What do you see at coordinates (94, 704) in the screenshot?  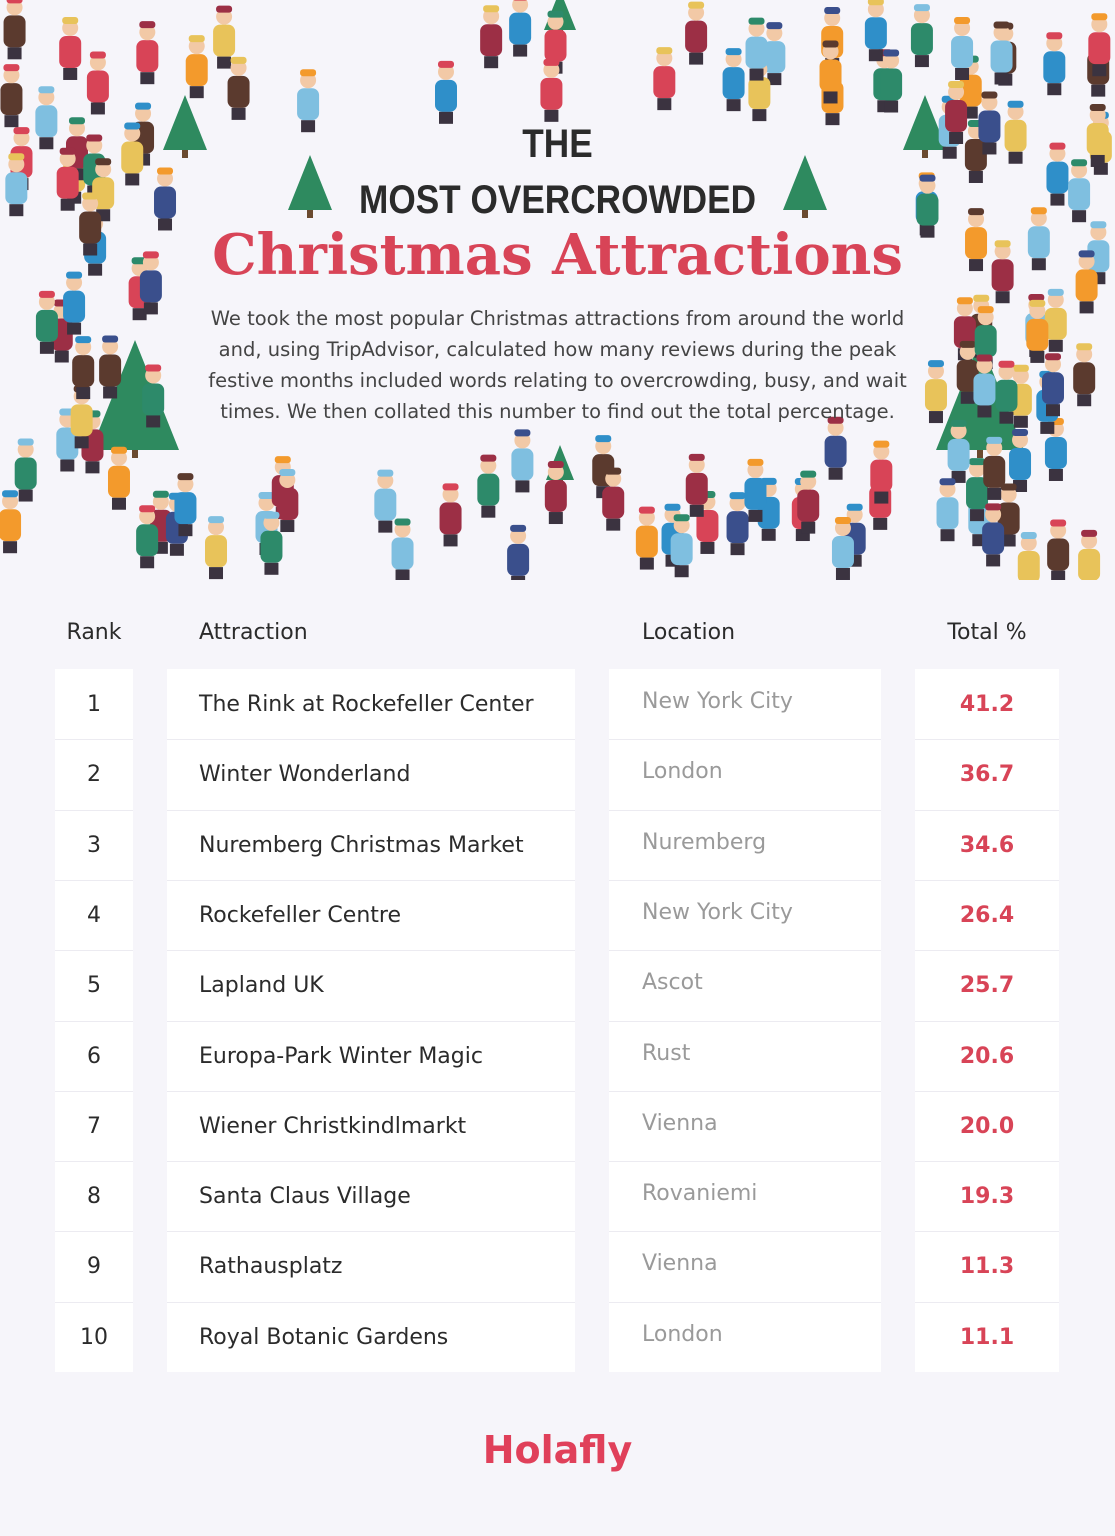 I see `table-cell: 1` at bounding box center [94, 704].